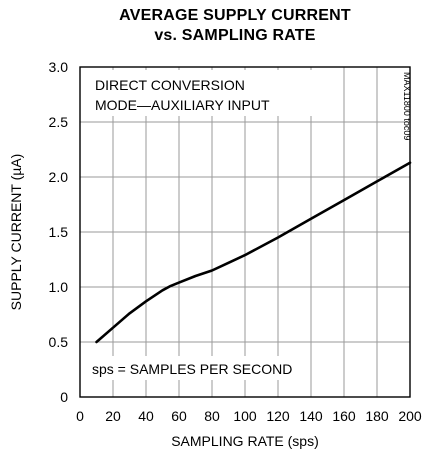  Describe the element at coordinates (235, 15) in the screenshot. I see `chart-title-line1: AVERAGE SUPPLY CURRENT` at that location.